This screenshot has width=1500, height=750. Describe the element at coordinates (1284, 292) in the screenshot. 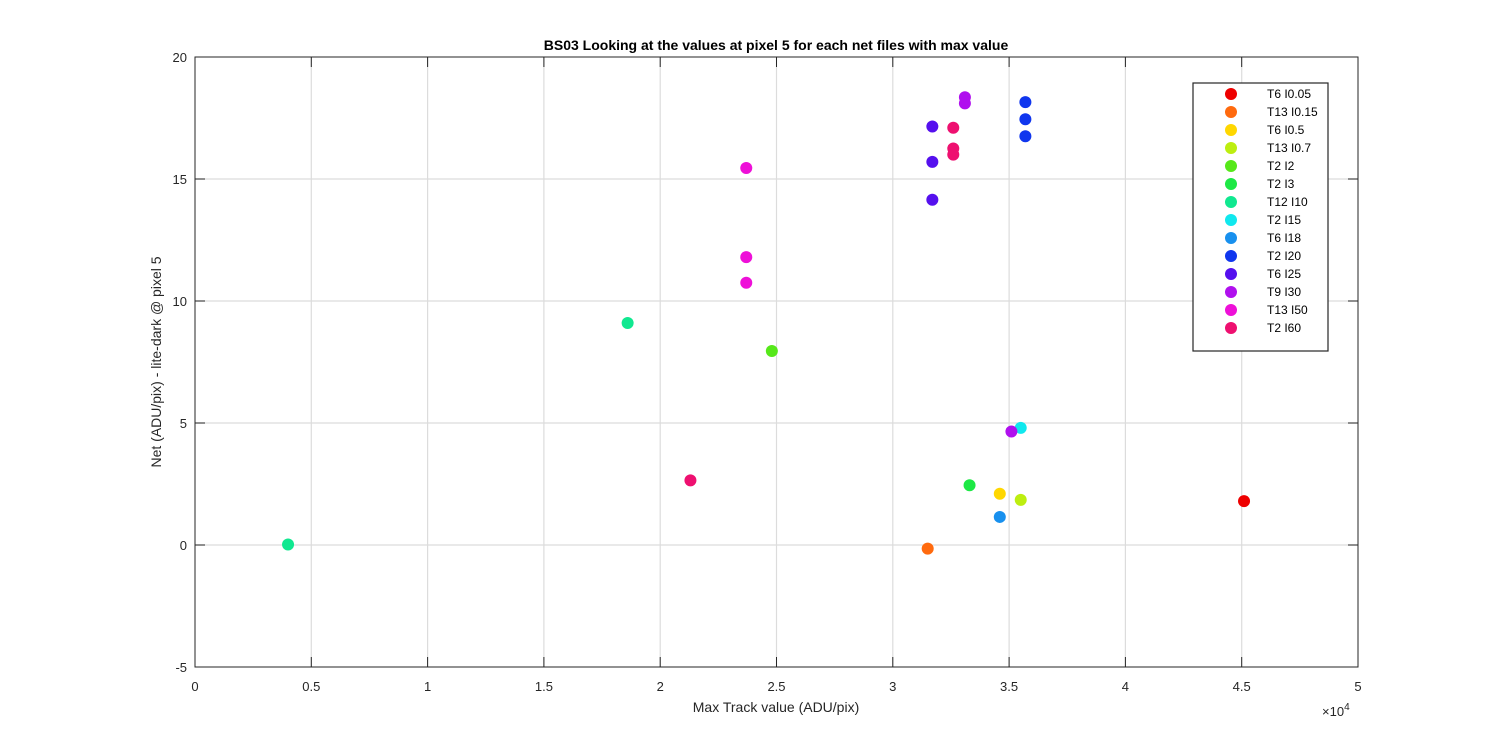

I see `legend-label: T9 I30` at that location.